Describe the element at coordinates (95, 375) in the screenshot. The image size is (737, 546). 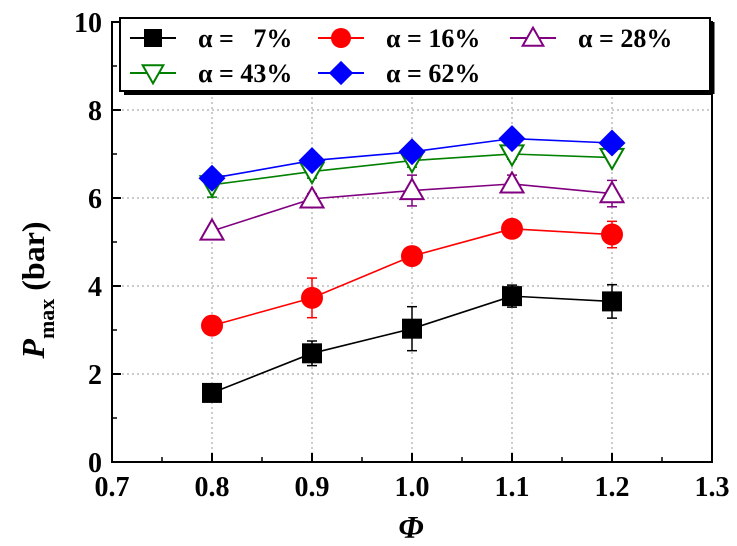
I see `y-tick-label-1: 2` at that location.